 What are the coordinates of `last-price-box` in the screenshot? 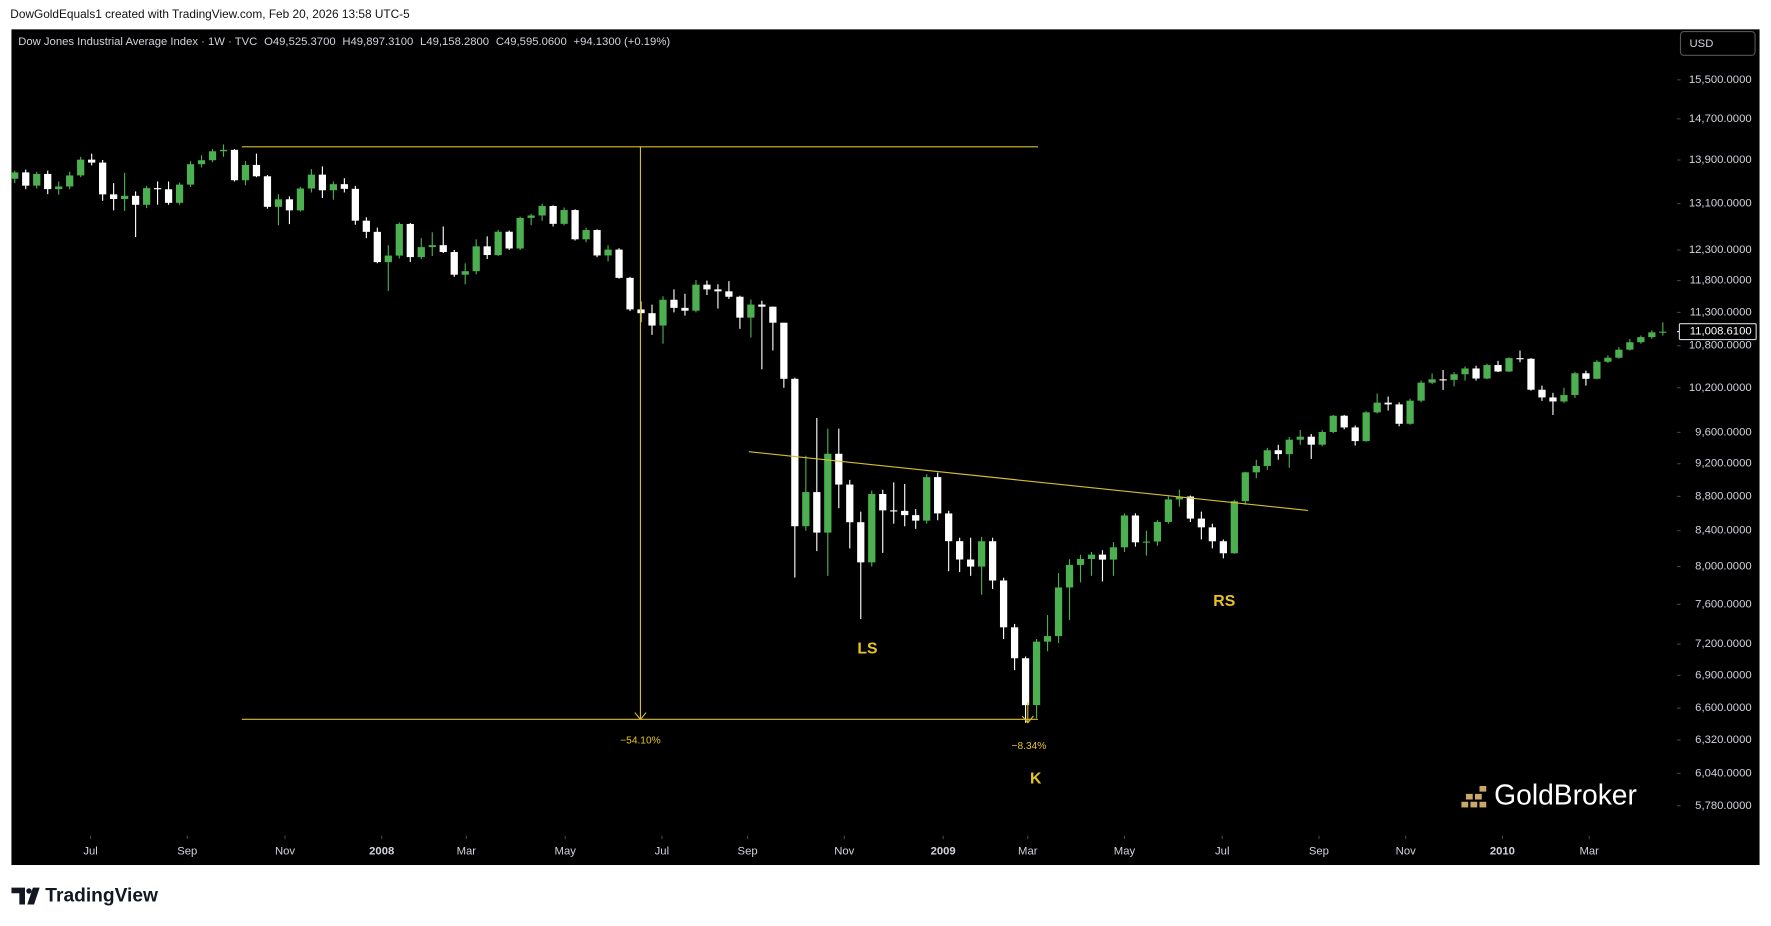 It's located at (1717, 332).